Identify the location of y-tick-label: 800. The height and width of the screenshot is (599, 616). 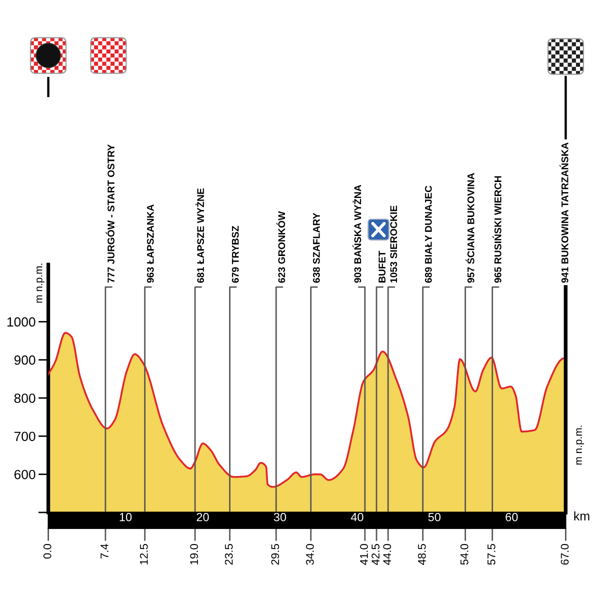
(25, 398).